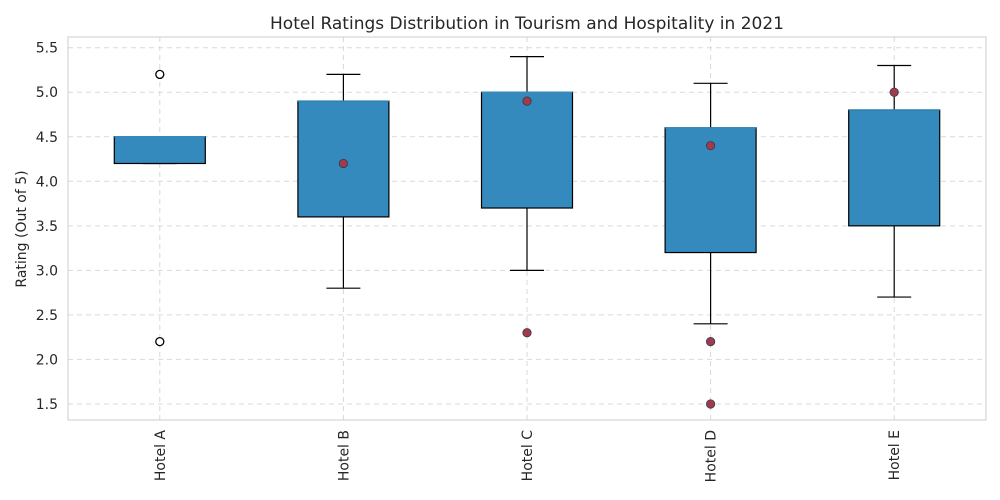 This screenshot has height=500, width=1000. What do you see at coordinates (344, 455) in the screenshot?
I see `x-tick-label: Hotel B` at bounding box center [344, 455].